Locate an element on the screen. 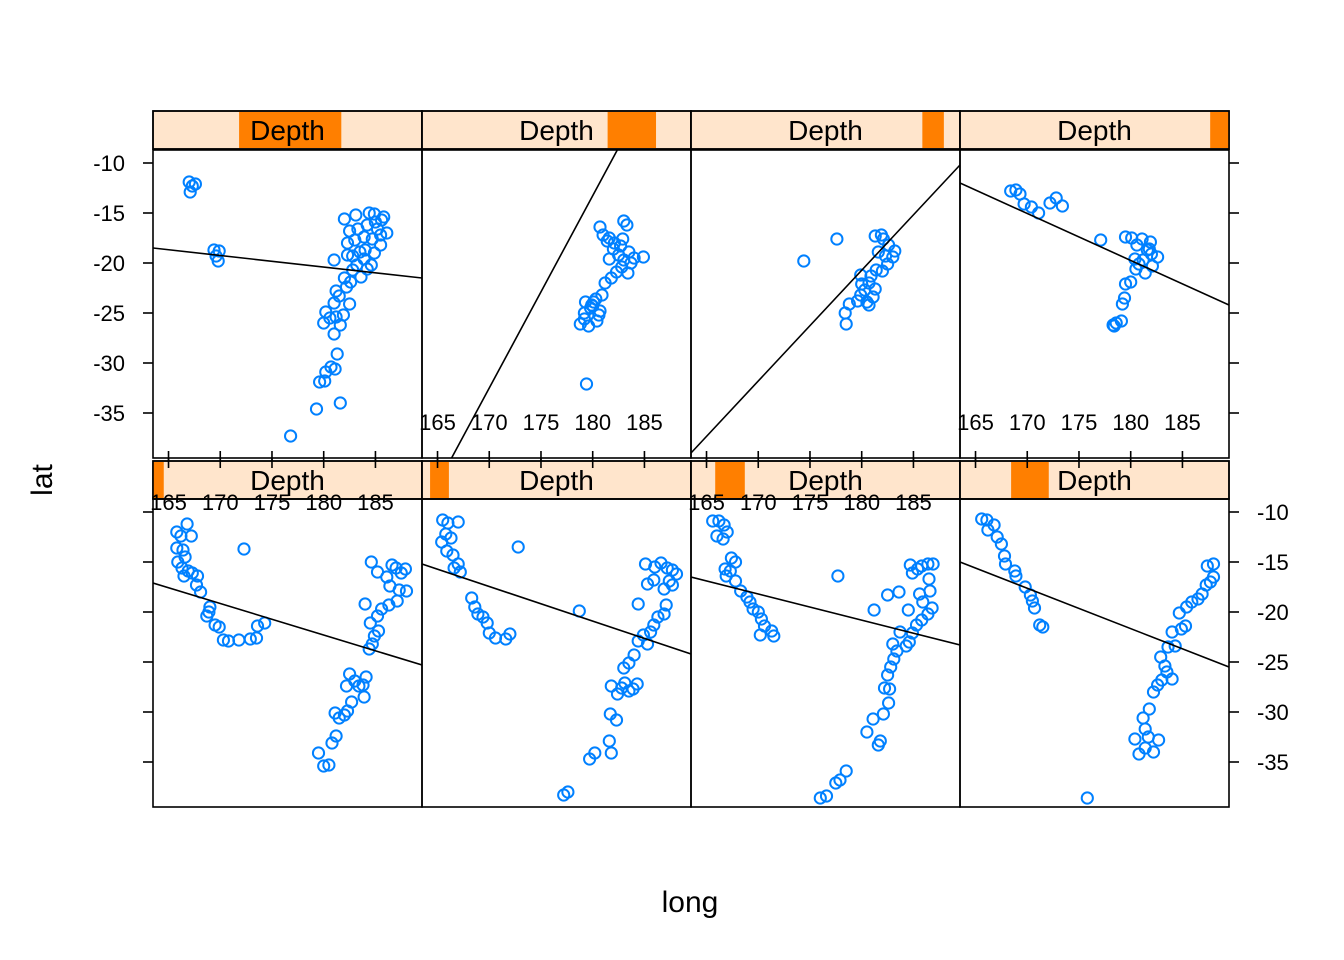 The width and height of the screenshot is (1344, 960). y-tick-label: -25 is located at coordinates (109, 313).